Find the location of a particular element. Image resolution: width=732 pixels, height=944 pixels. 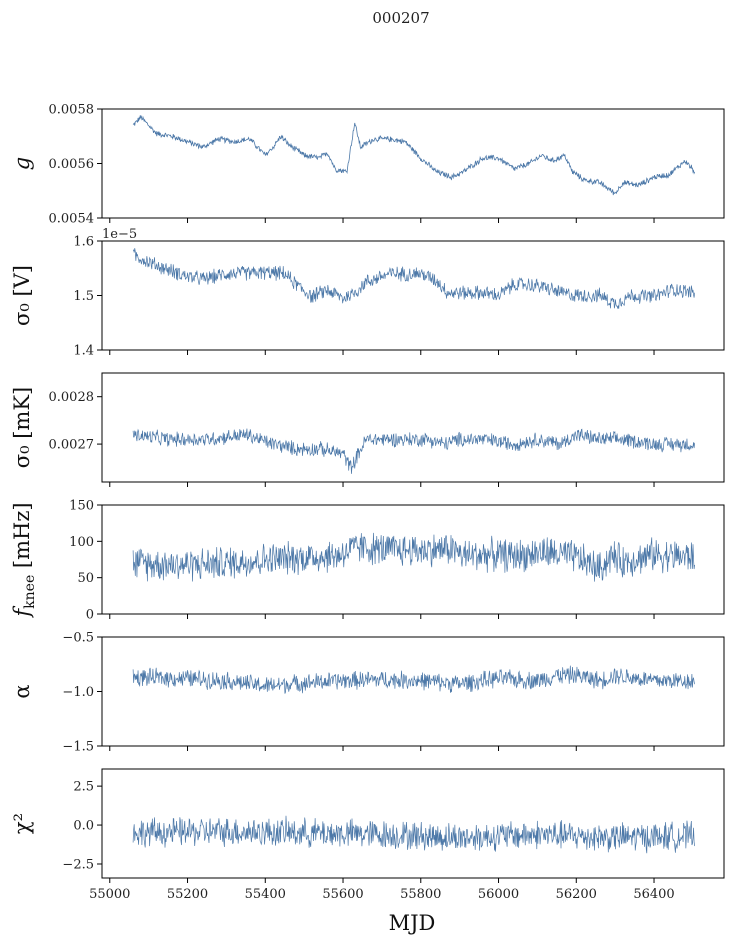

x-tick-label: 55400 is located at coordinates (265, 894).